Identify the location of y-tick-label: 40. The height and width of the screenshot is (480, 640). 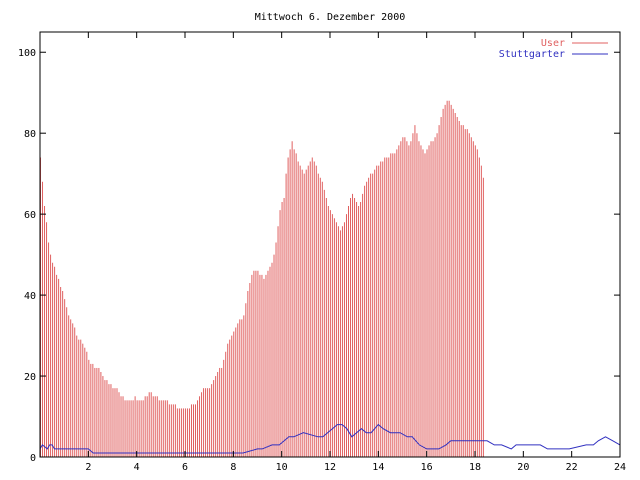
(30, 296).